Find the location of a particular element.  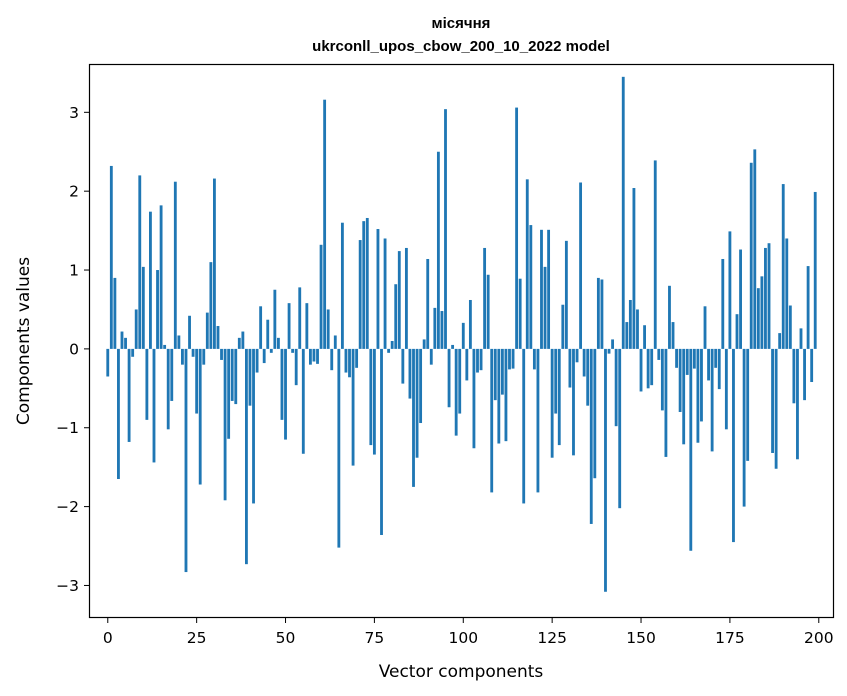

y-axis-label: Components values is located at coordinates (24, 341).